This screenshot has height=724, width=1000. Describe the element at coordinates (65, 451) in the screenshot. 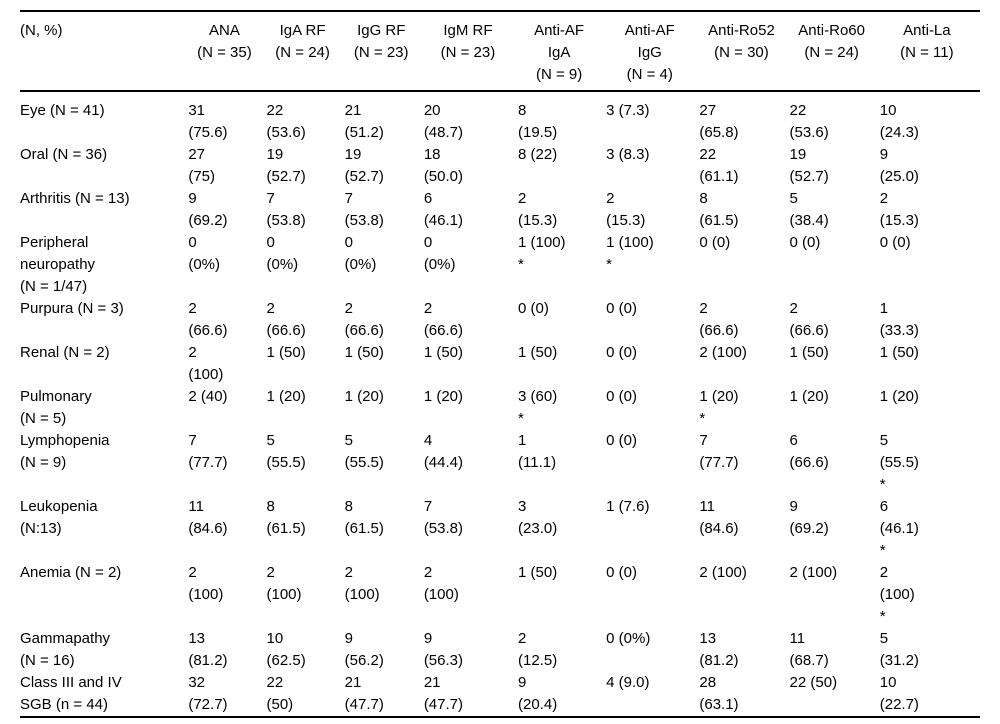

I see `row-label: Lymphopenia (N = 9)` at that location.